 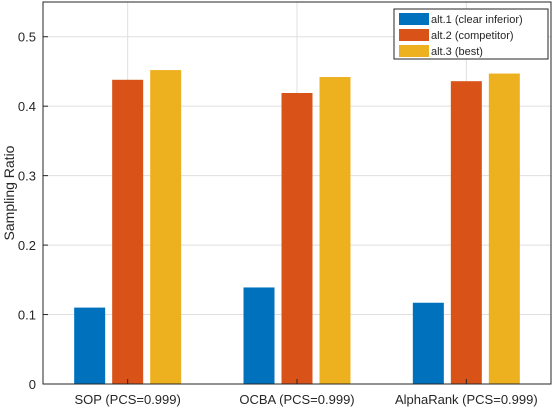 What do you see at coordinates (477, 20) in the screenshot?
I see `legend-label: alt.1 (clear inferior)` at bounding box center [477, 20].